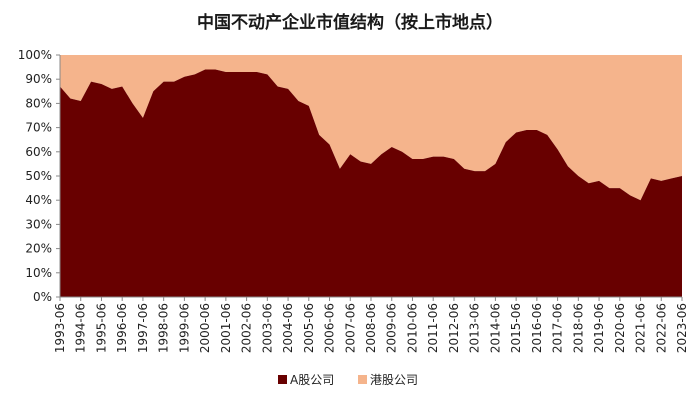 The width and height of the screenshot is (700, 409). What do you see at coordinates (38, 224) in the screenshot?
I see `y-tick-label: 30%` at bounding box center [38, 224].